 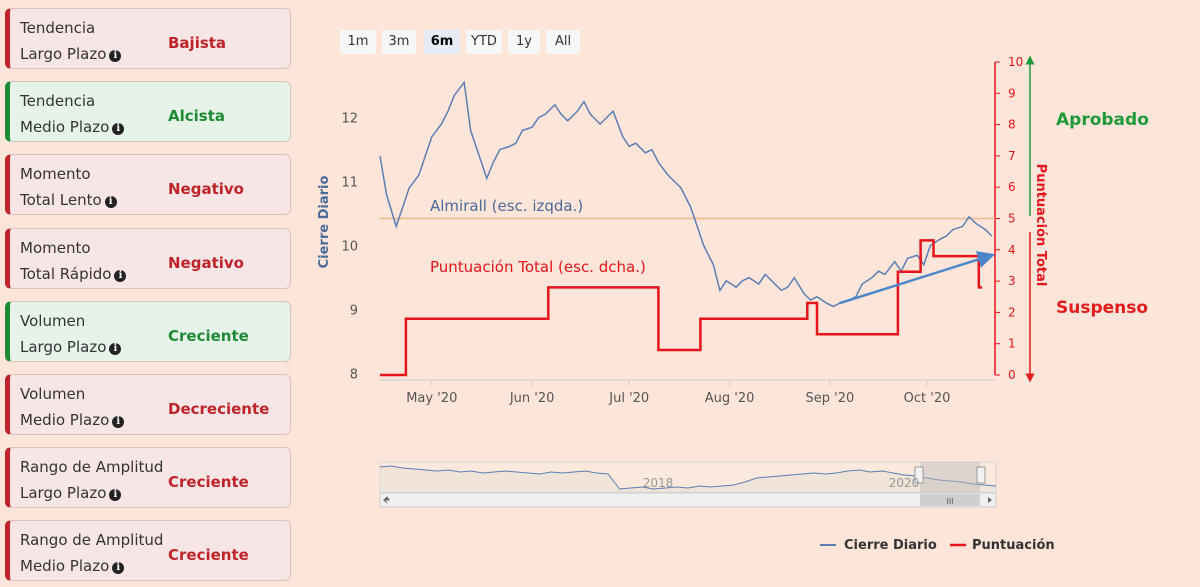 What do you see at coordinates (354, 375) in the screenshot?
I see `y-tick-label: 8` at bounding box center [354, 375].